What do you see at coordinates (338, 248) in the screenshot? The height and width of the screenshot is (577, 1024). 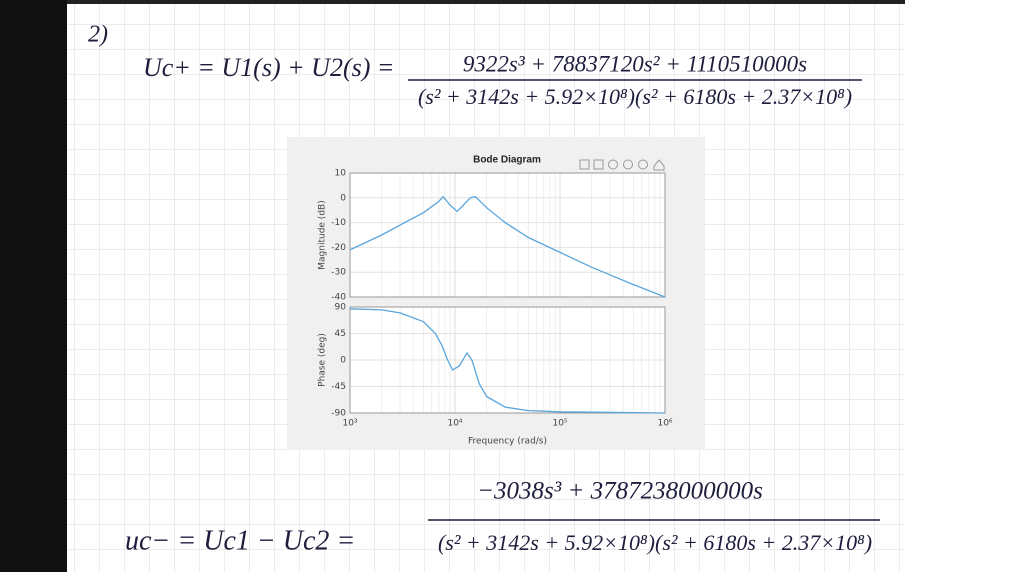 I see `y-tick-label: -20` at bounding box center [338, 248].